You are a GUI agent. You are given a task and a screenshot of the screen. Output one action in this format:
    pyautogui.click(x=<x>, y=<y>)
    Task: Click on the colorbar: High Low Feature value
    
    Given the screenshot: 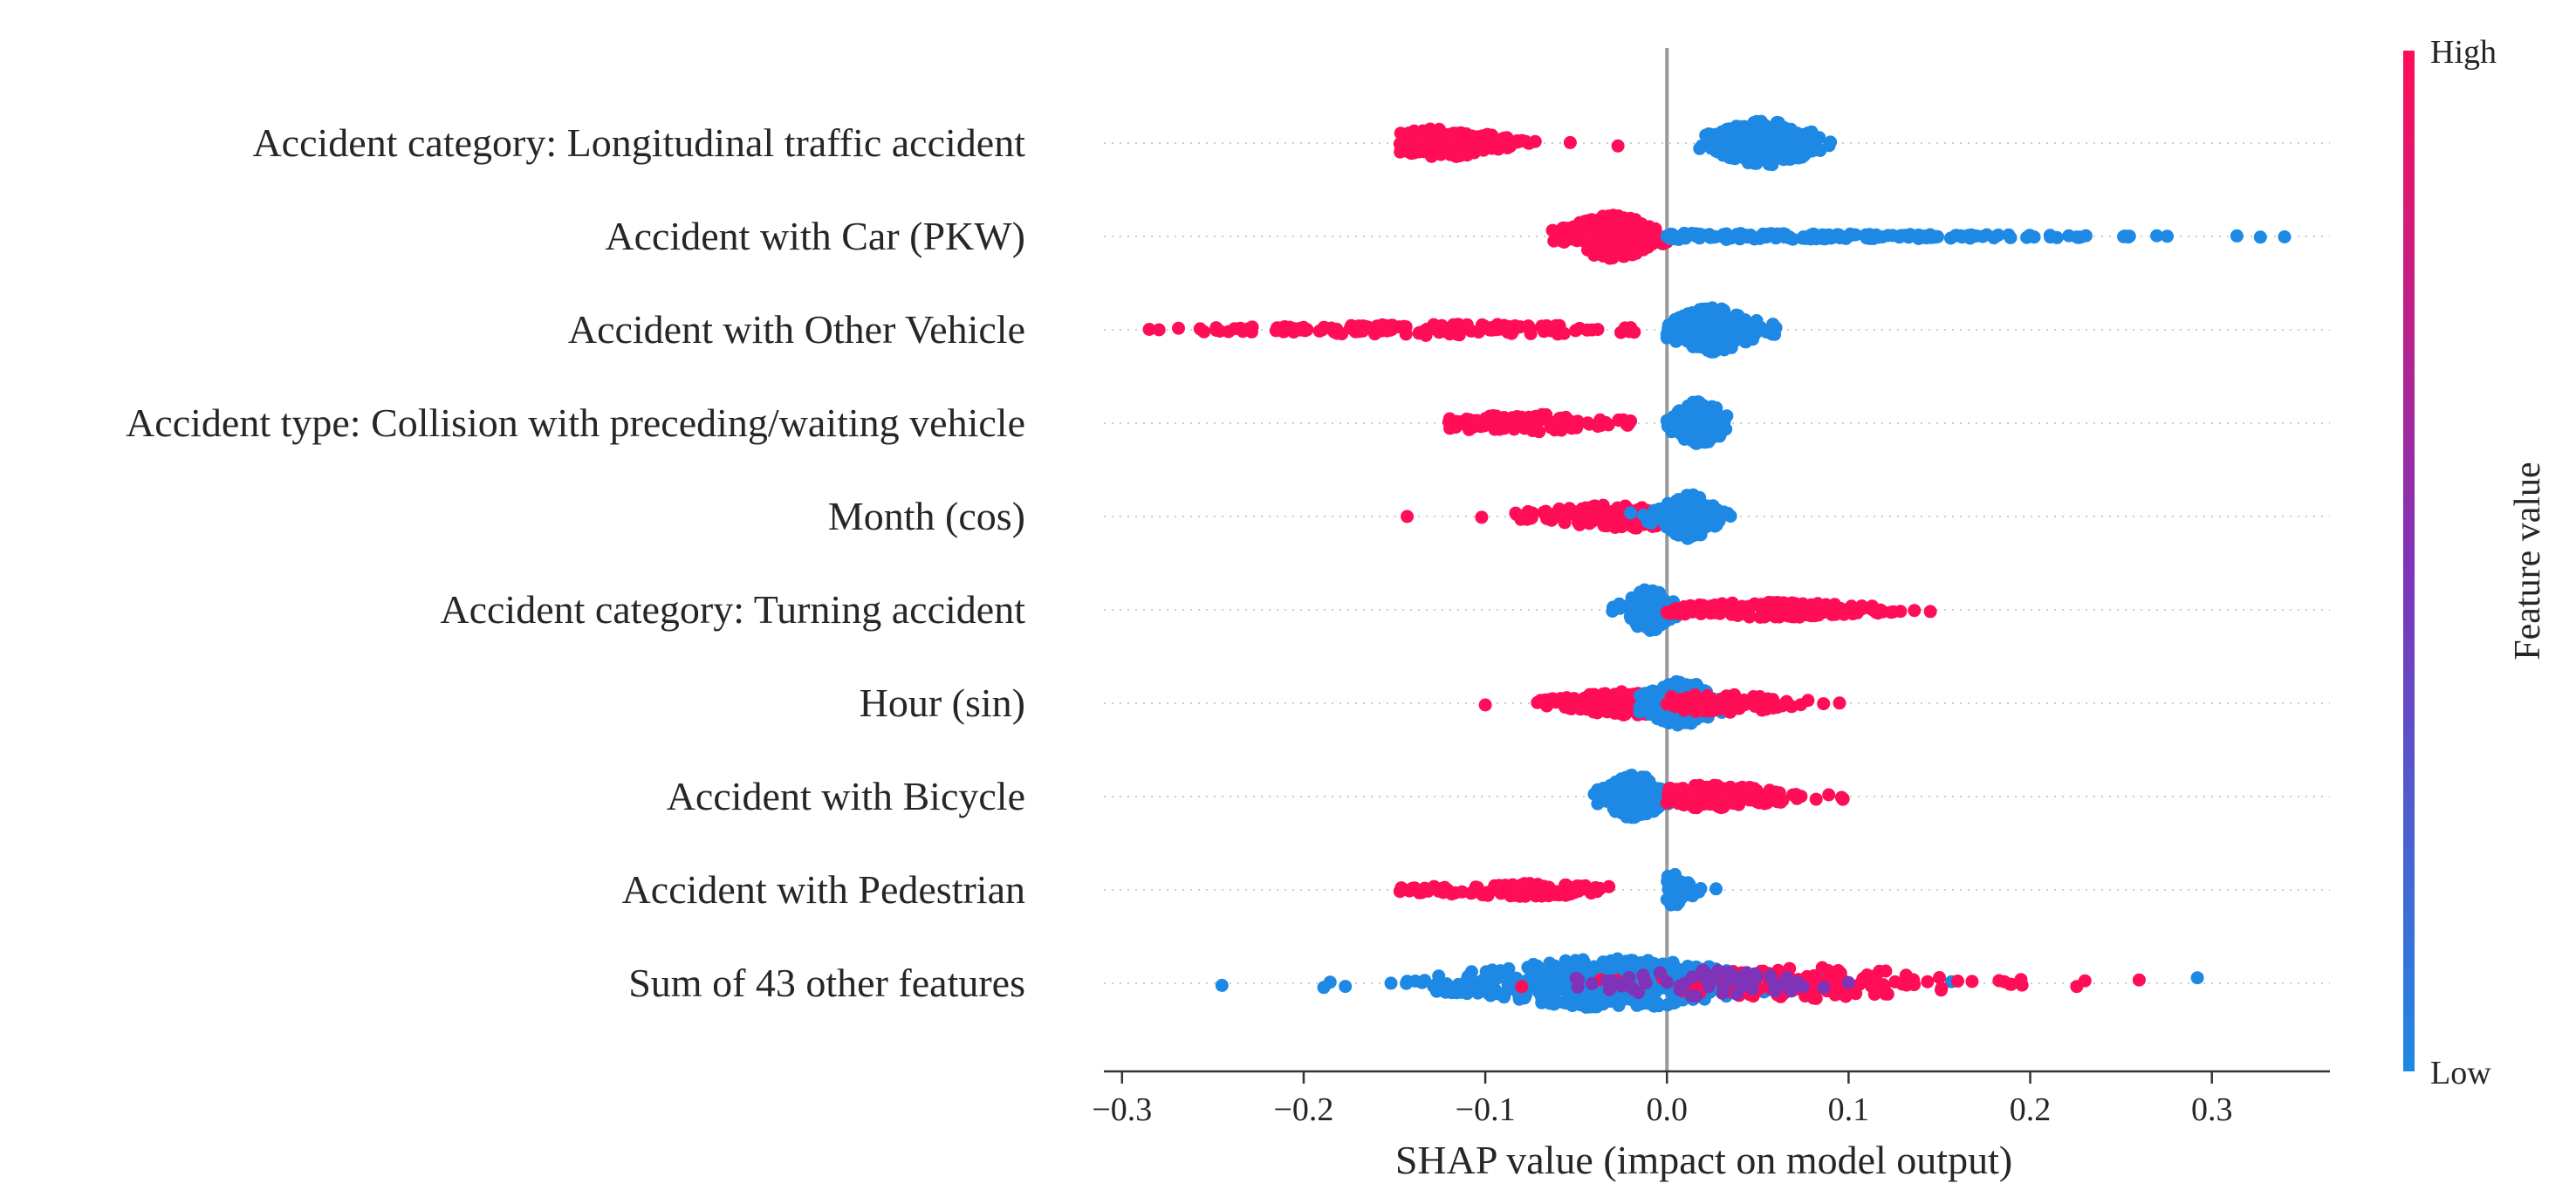 What is the action you would take?
    pyautogui.click(x=2475, y=563)
    